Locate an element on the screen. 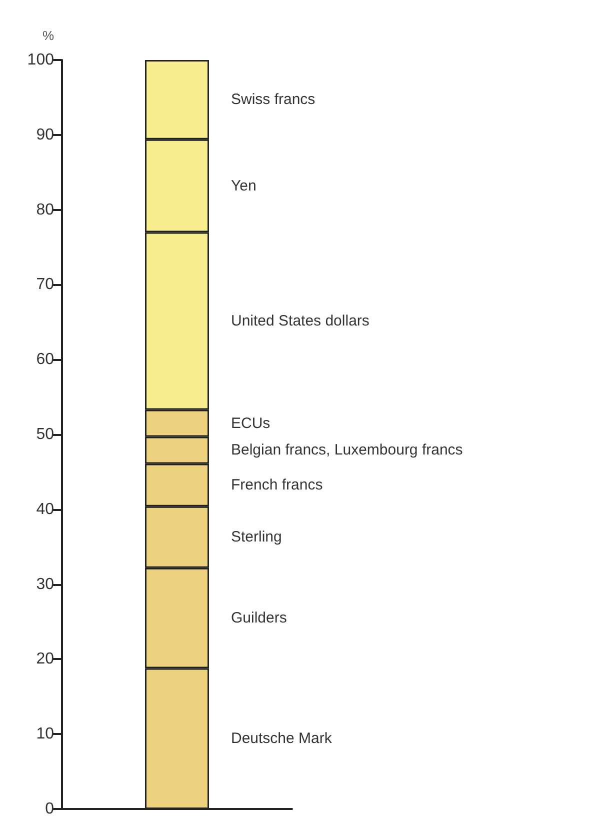 This screenshot has height=817, width=600. series-label: ECUs is located at coordinates (250, 423).